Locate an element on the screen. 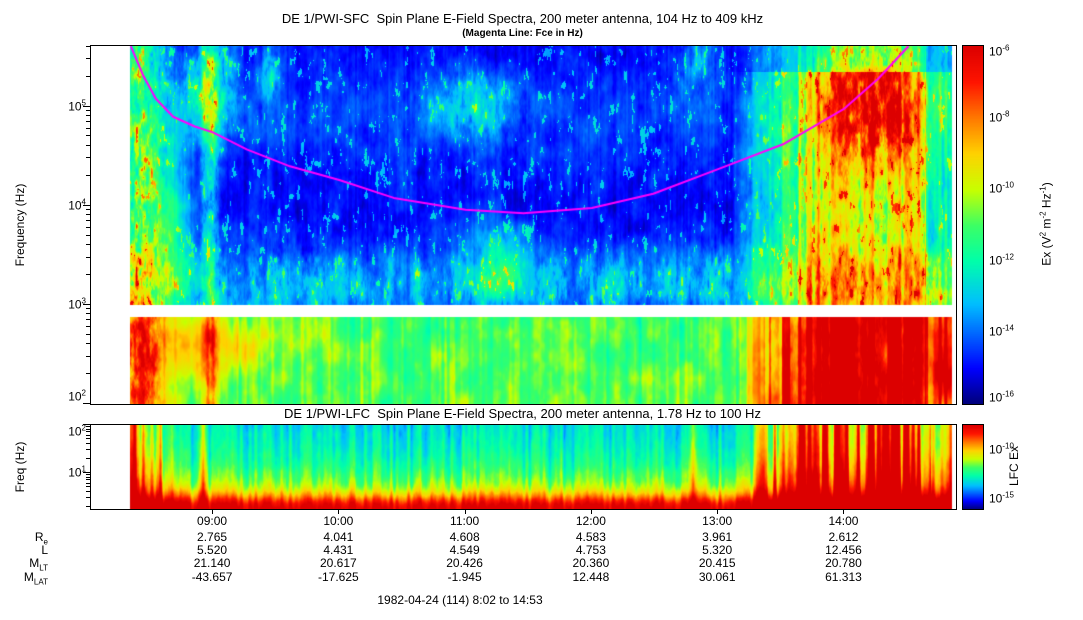  sfc-colorbar is located at coordinates (973, 225).